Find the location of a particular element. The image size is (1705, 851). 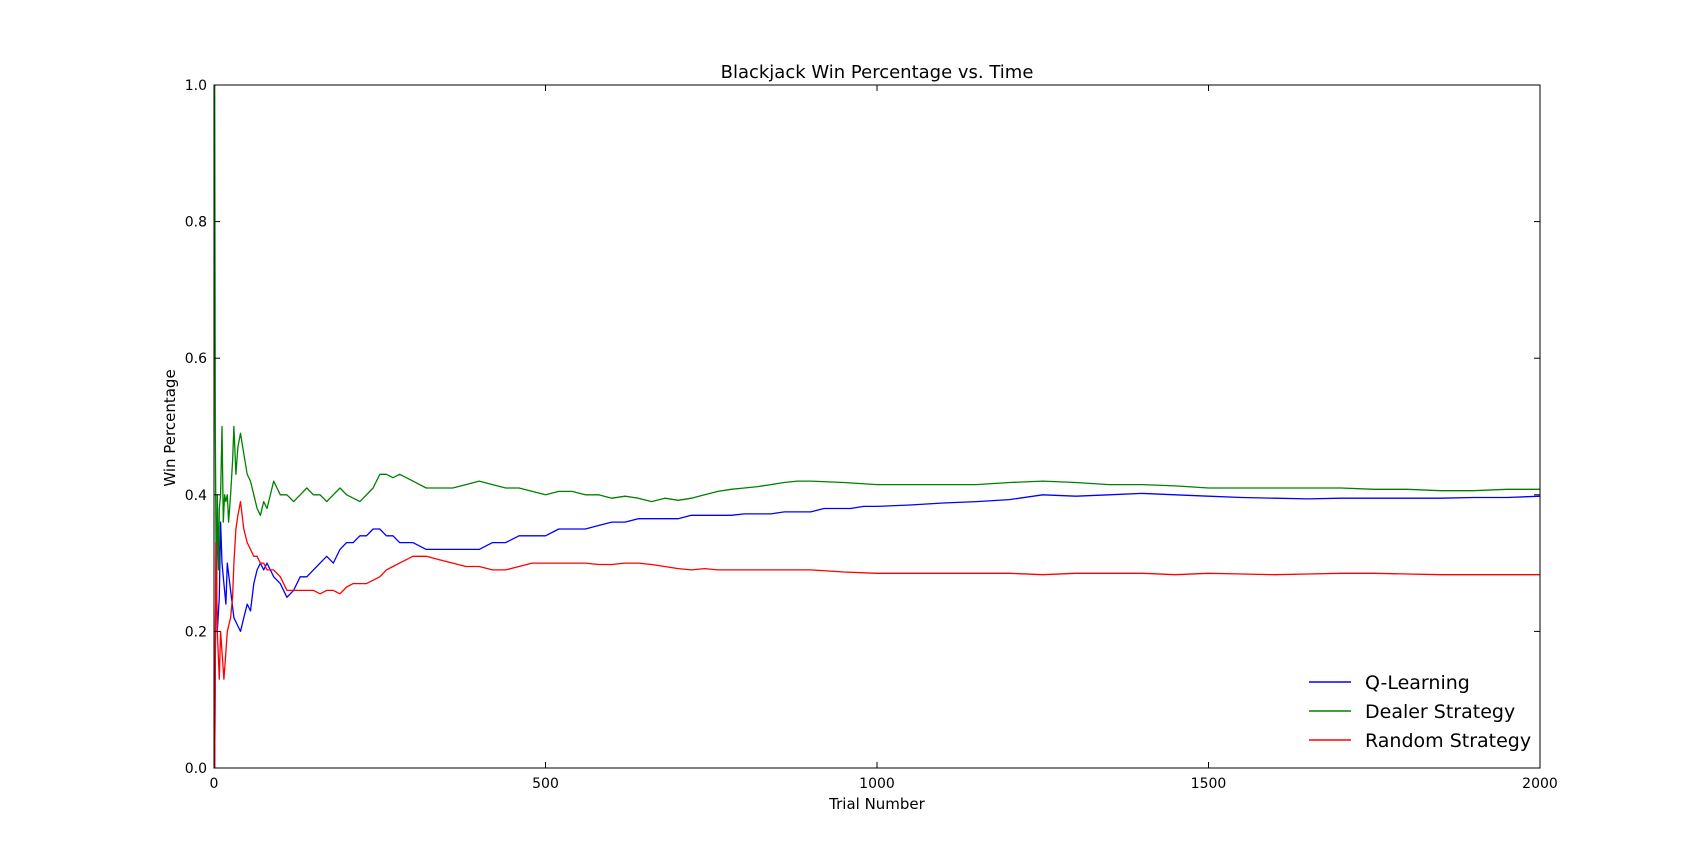

y-tick-label: 0.2 is located at coordinates (196, 632).